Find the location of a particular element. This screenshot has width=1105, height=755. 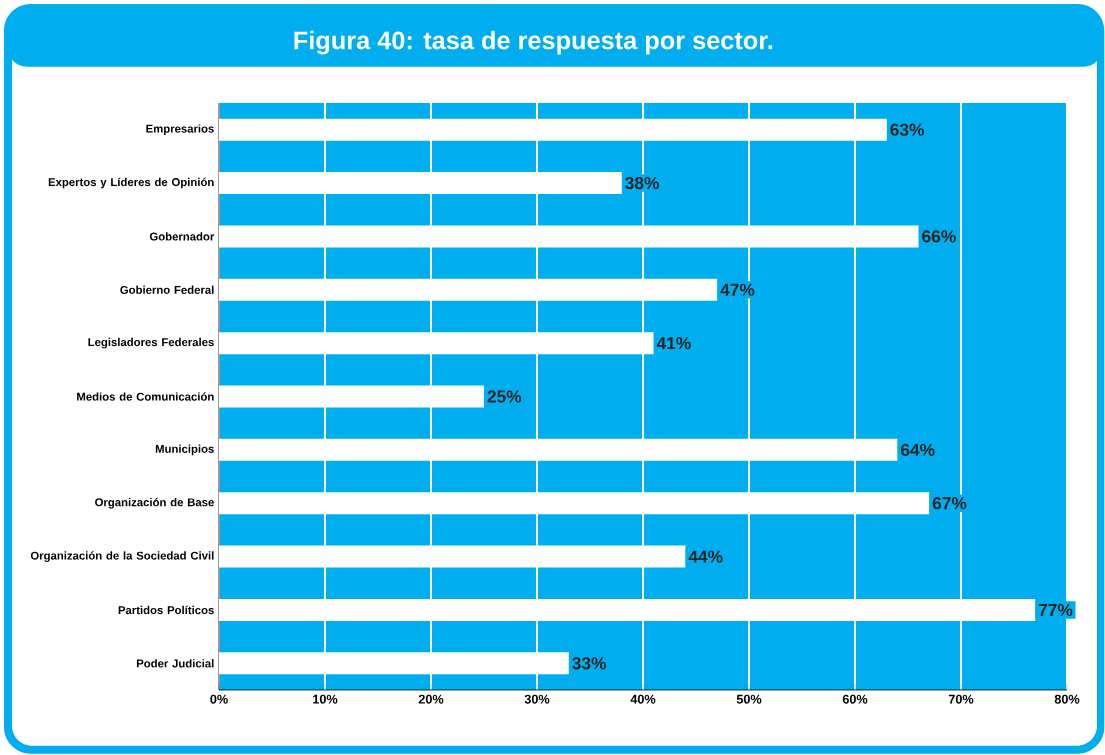

x-tick-label: 40% is located at coordinates (643, 699).